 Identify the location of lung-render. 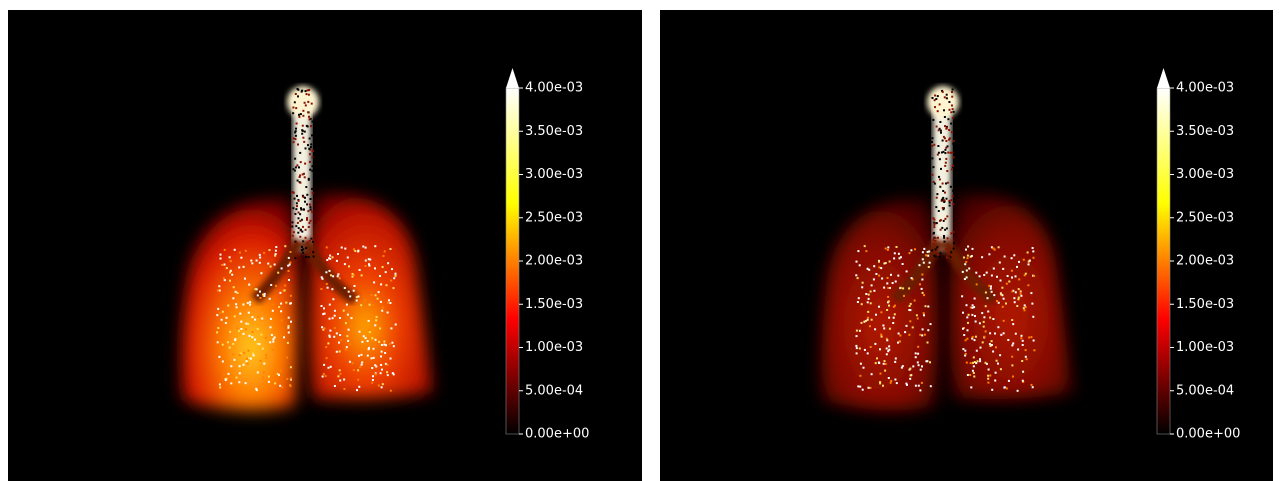
(947, 248).